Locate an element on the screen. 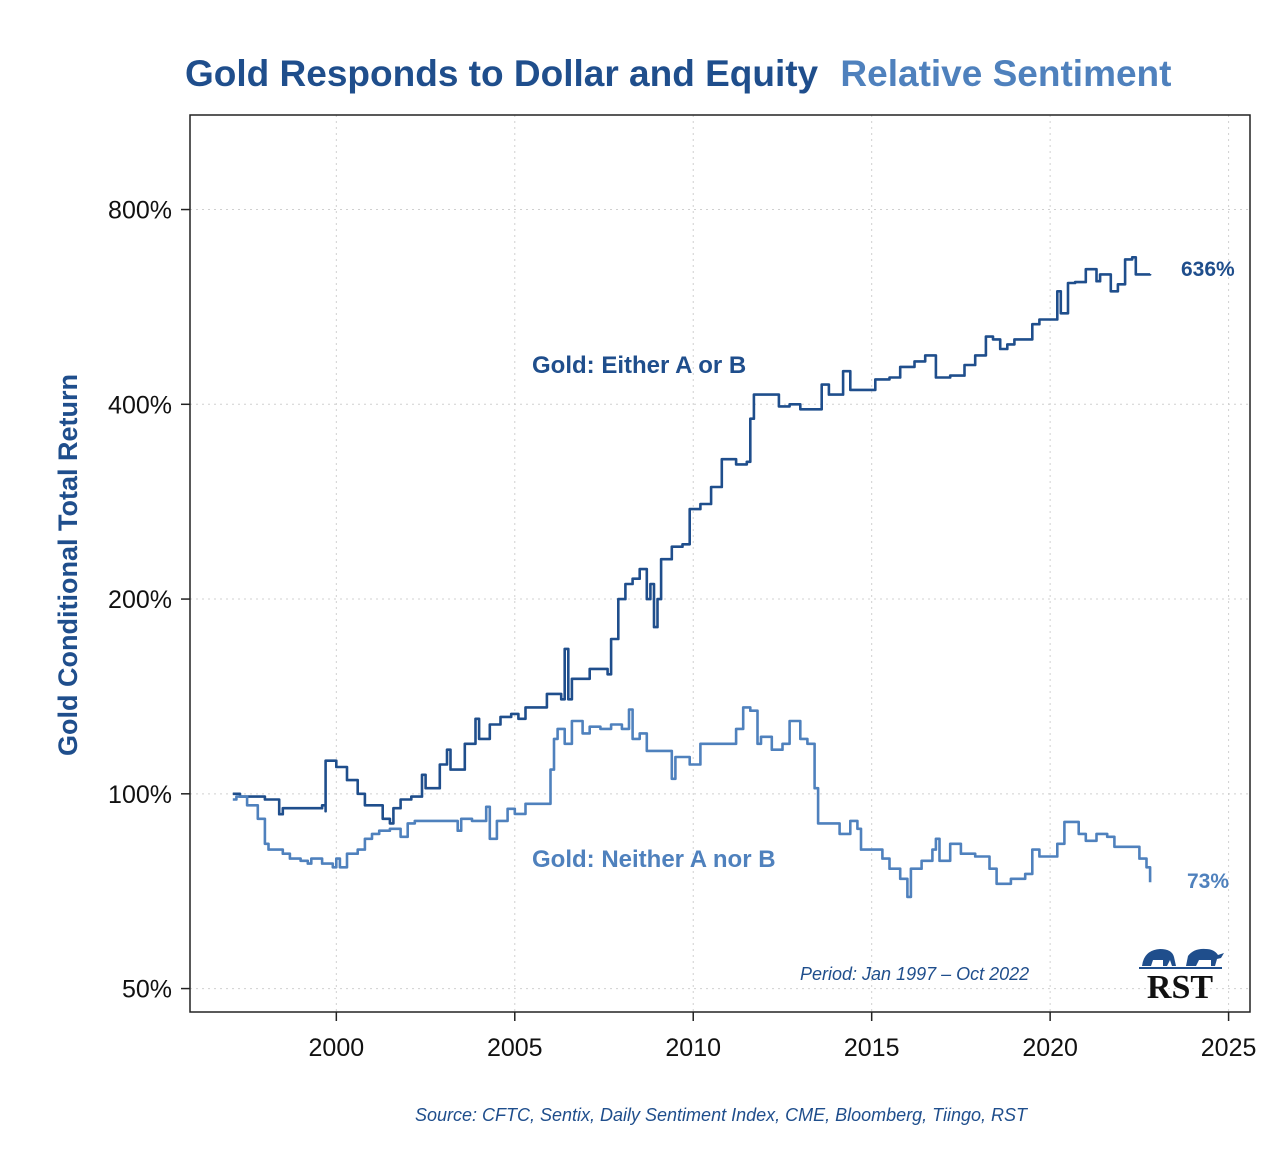 The width and height of the screenshot is (1278, 1155). end-label-either: 636% is located at coordinates (1208, 269).